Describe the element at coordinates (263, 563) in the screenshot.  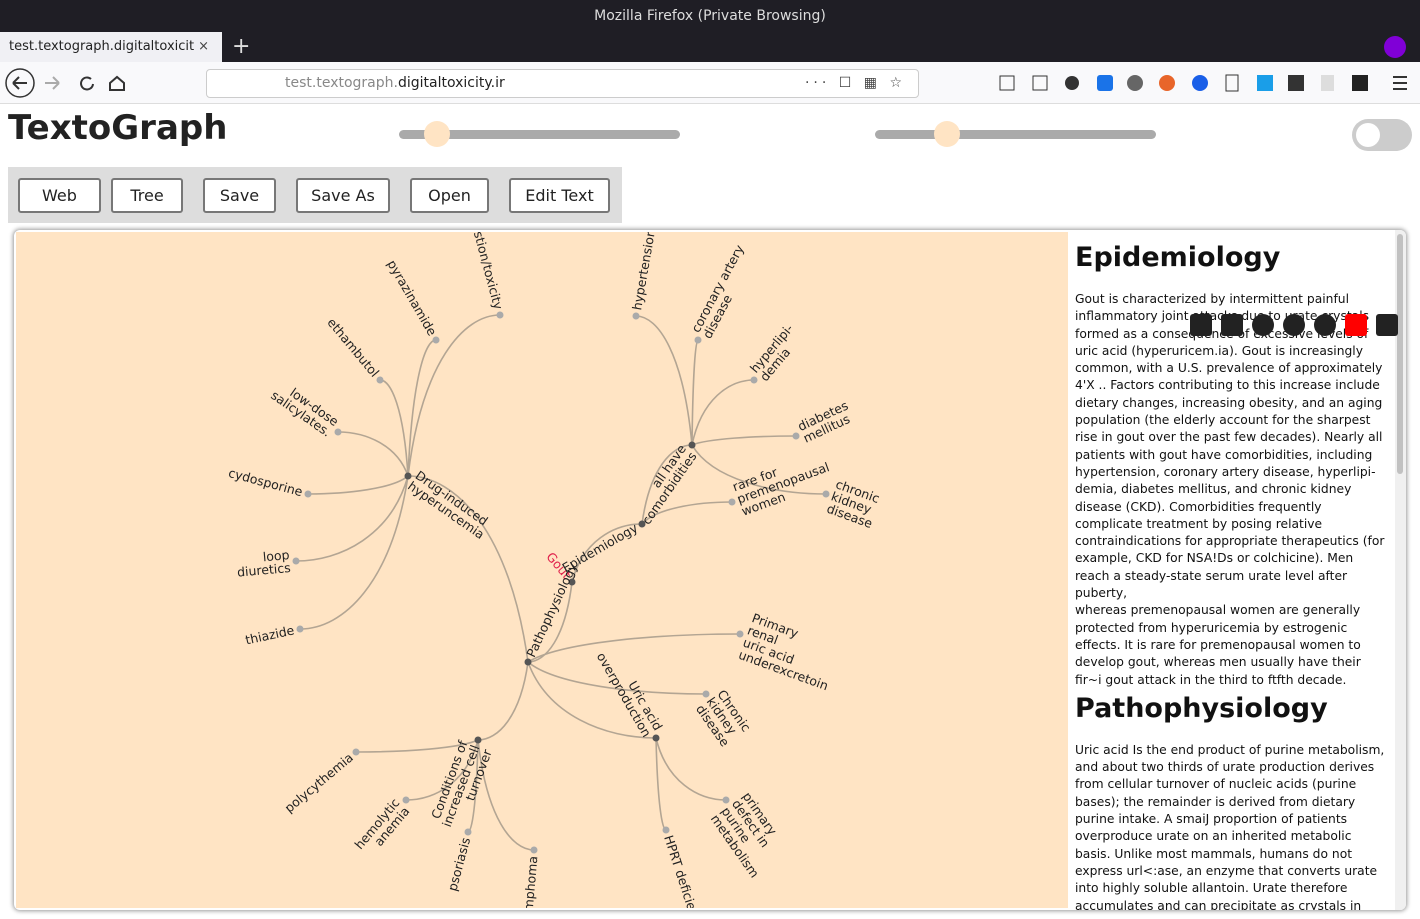
I see `node-label: loopdiuretics` at that location.